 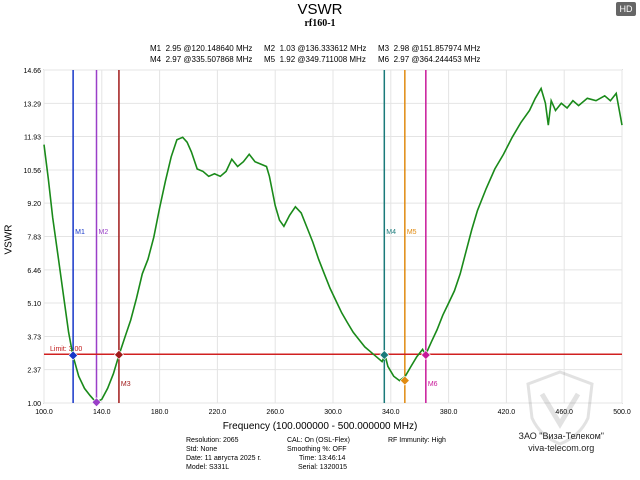 What do you see at coordinates (73, 355) in the screenshot?
I see `marker-diamond-m1` at bounding box center [73, 355].